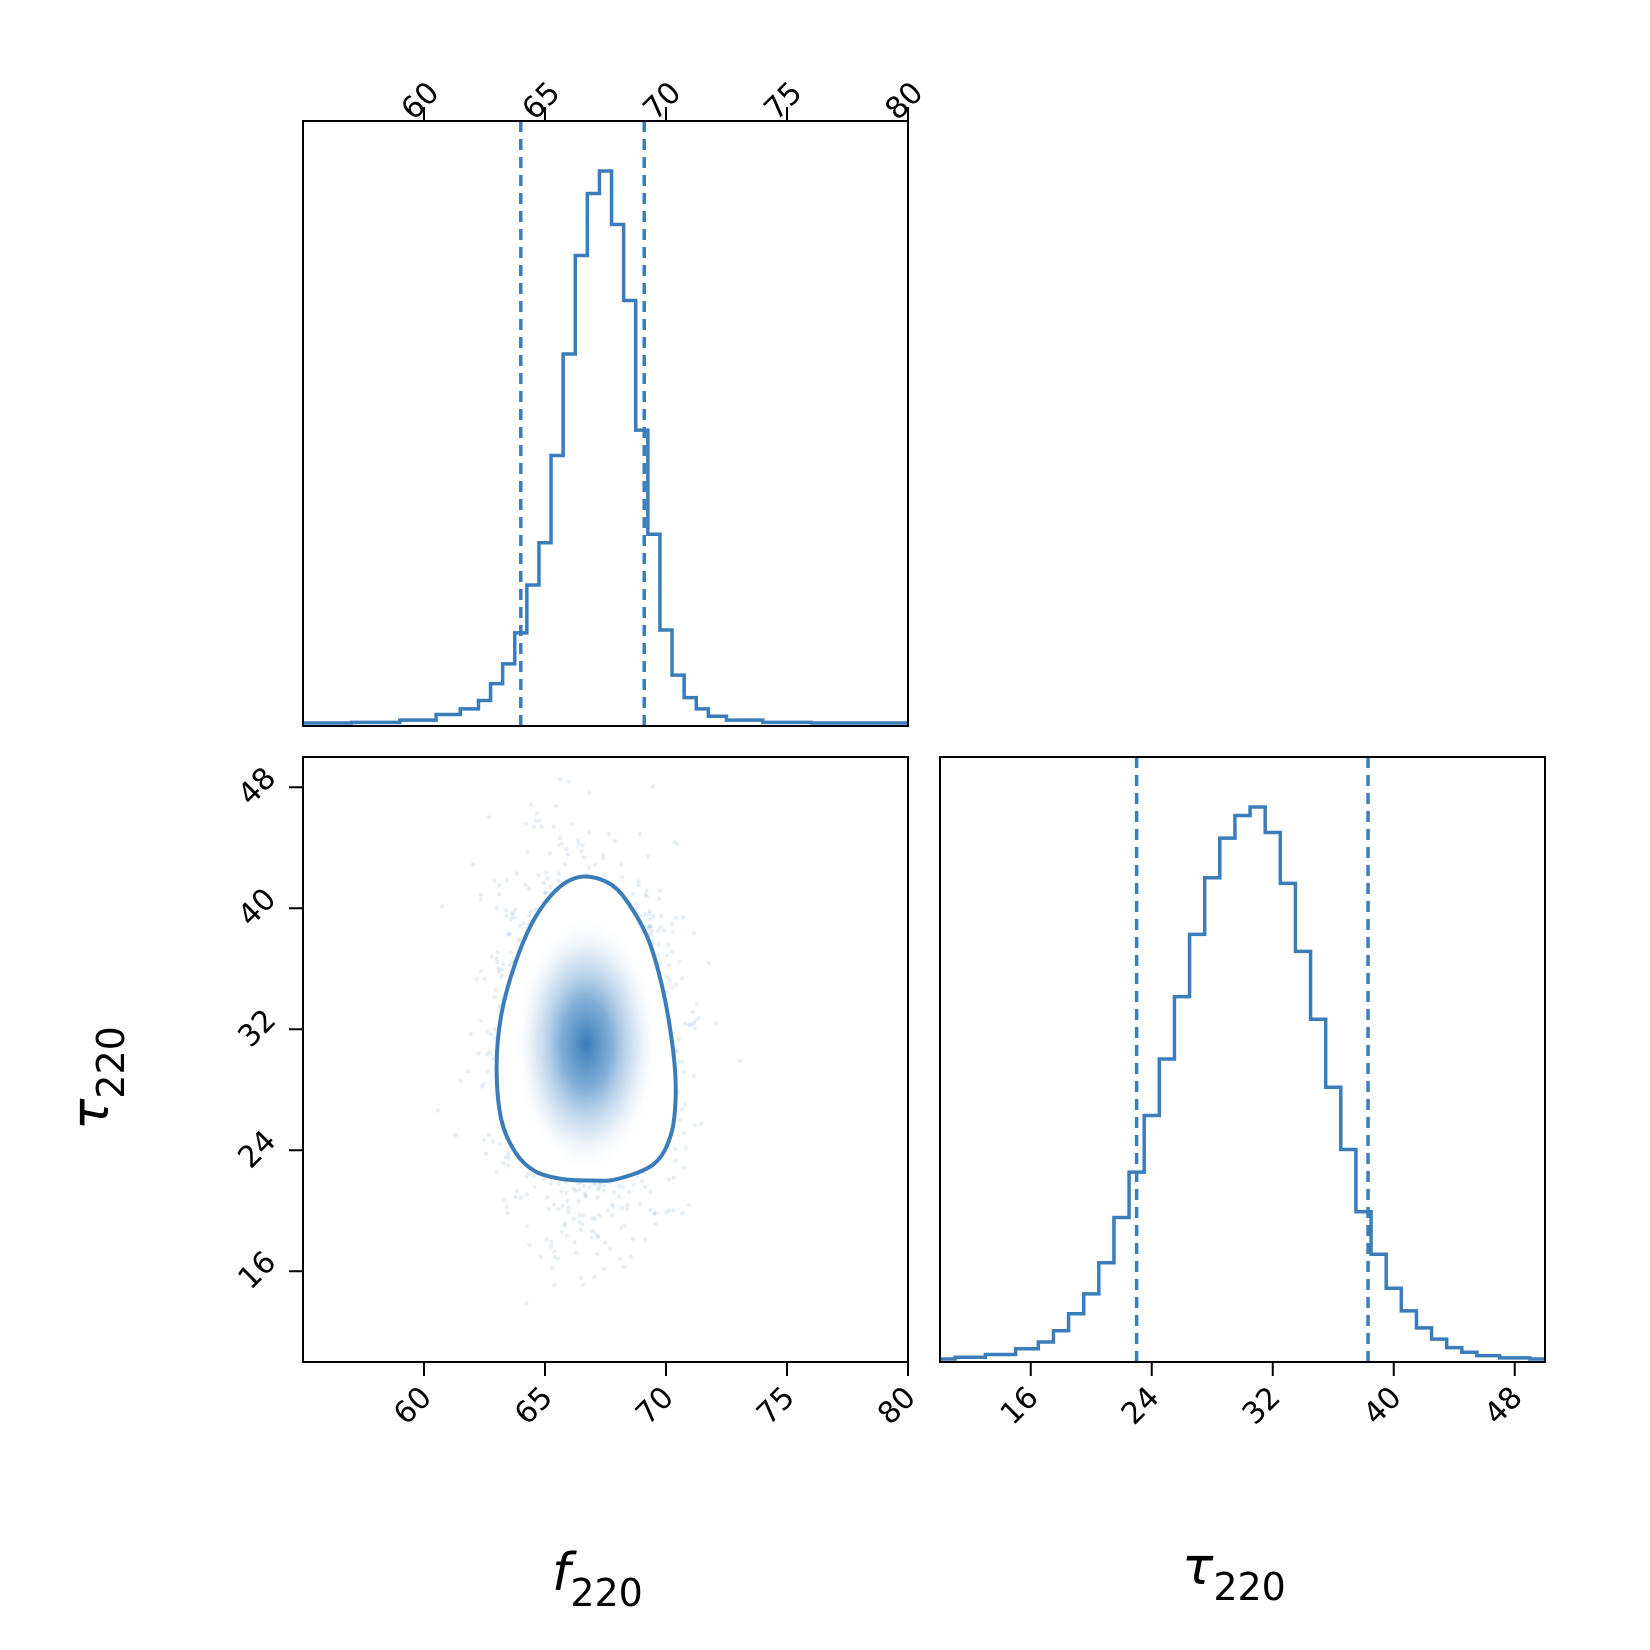 This screenshot has height=1650, width=1650. I want to click on x-axis-label-tau220: τ220, so click(1234, 1573).